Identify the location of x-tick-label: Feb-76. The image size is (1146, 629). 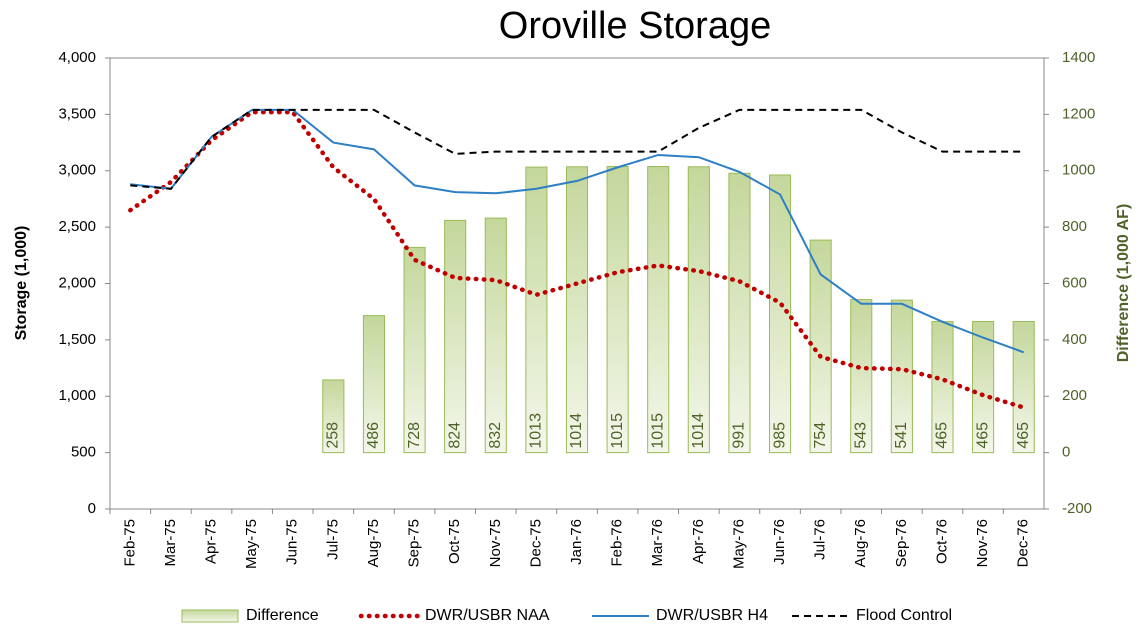
(617, 543).